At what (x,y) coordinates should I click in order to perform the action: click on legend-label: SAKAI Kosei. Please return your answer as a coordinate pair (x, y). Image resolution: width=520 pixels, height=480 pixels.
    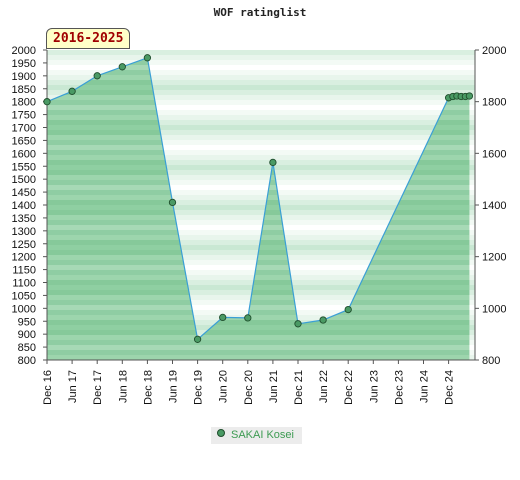
    Looking at the image, I should click on (262, 435).